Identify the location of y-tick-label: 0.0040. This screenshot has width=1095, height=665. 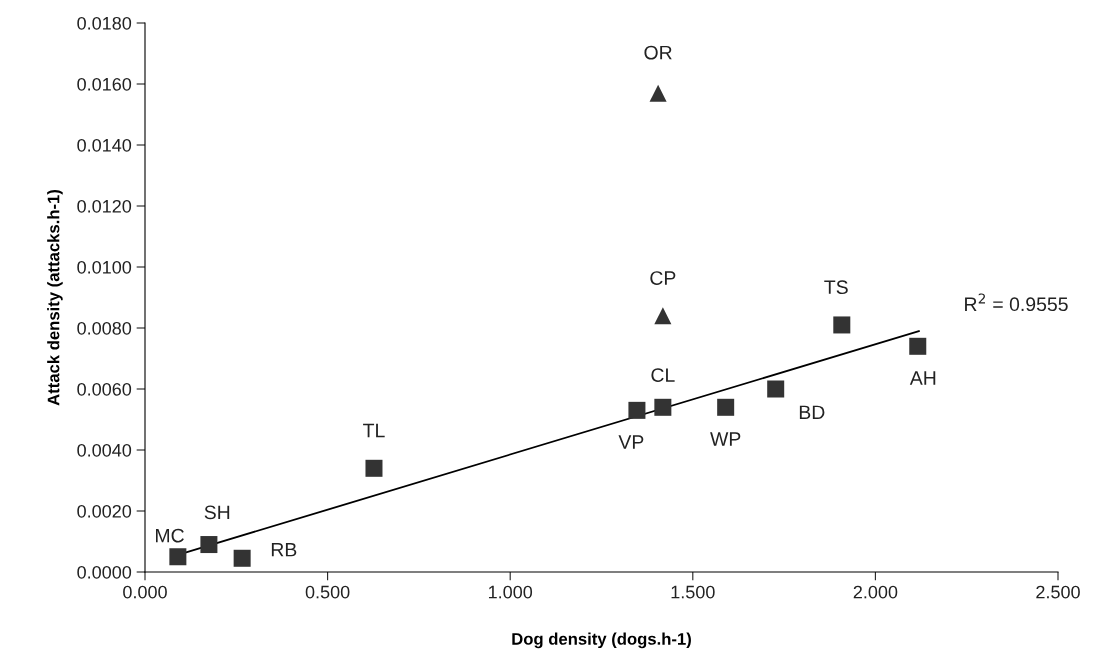
(104, 450).